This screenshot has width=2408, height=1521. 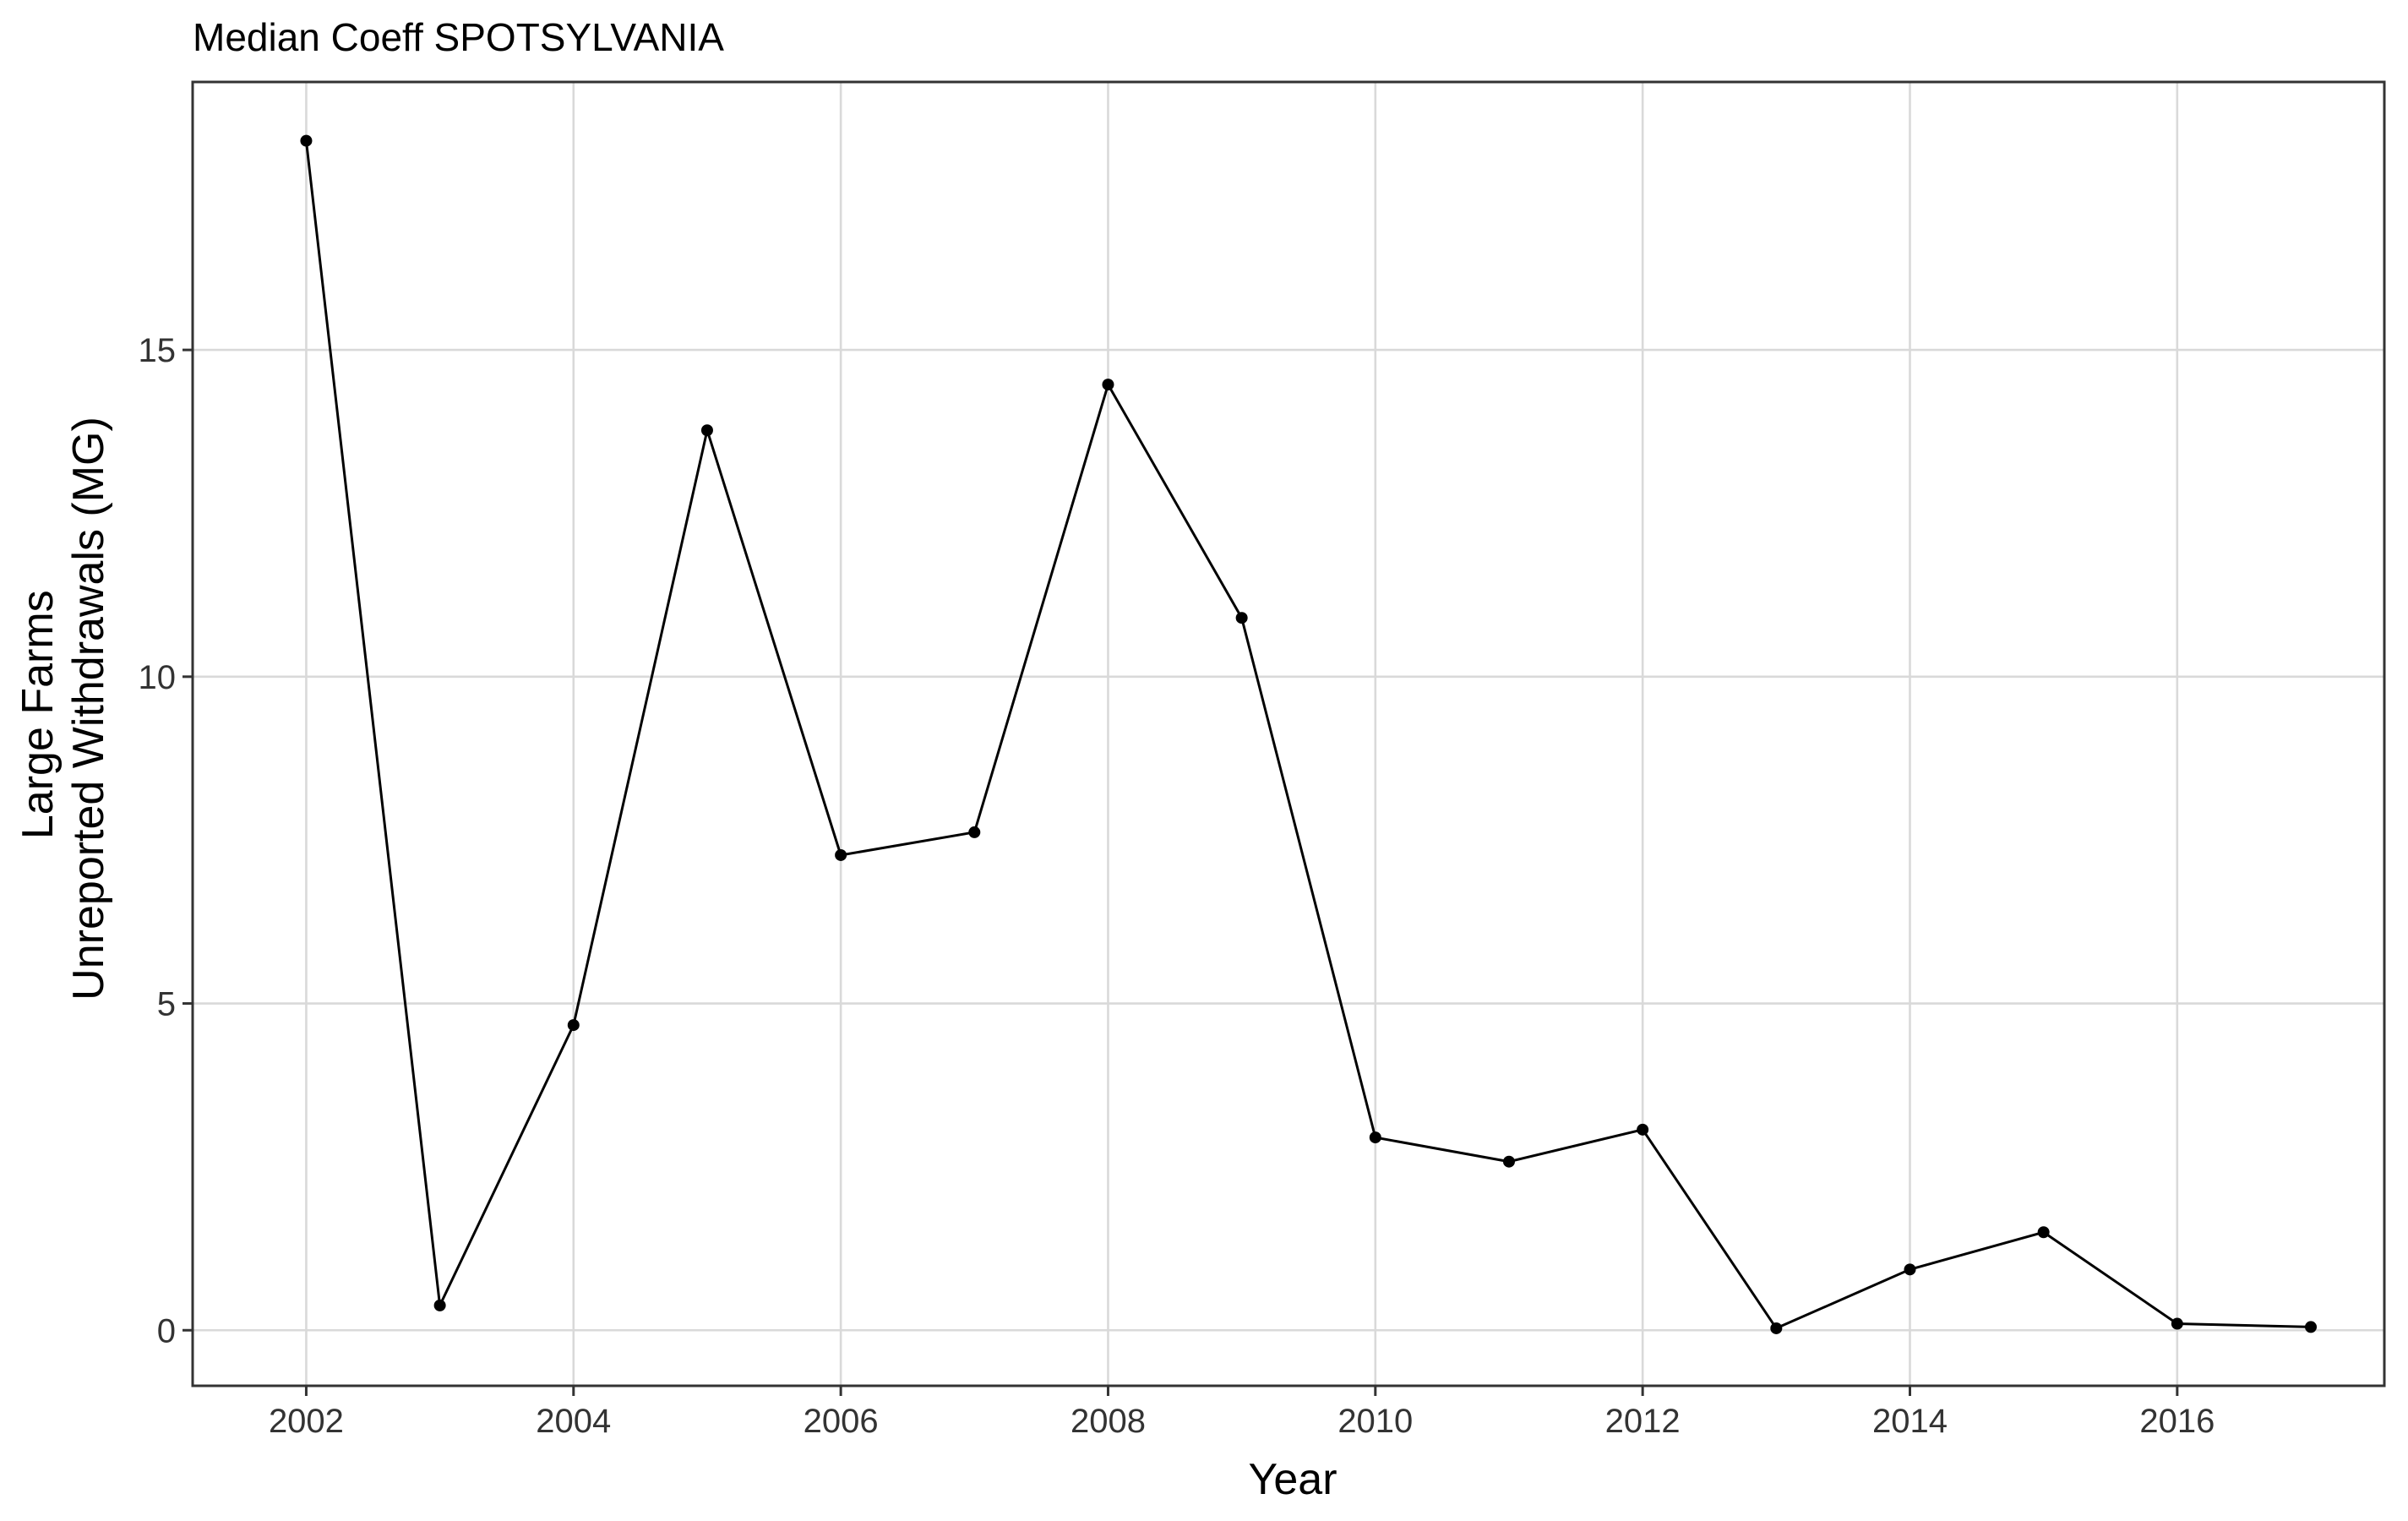 I want to click on x-tick-label: 2016, so click(x=2177, y=1421).